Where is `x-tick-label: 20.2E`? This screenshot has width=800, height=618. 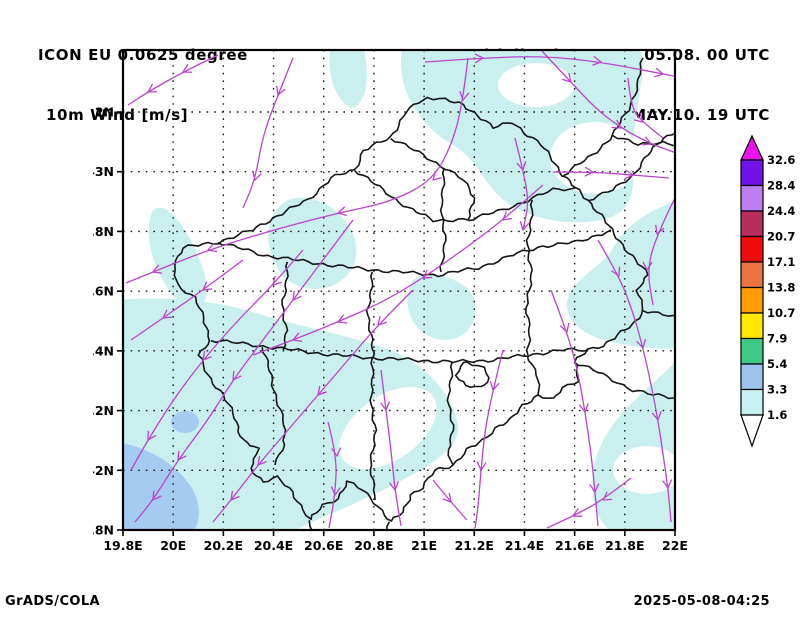
x-tick-label: 20.2E is located at coordinates (223, 544).